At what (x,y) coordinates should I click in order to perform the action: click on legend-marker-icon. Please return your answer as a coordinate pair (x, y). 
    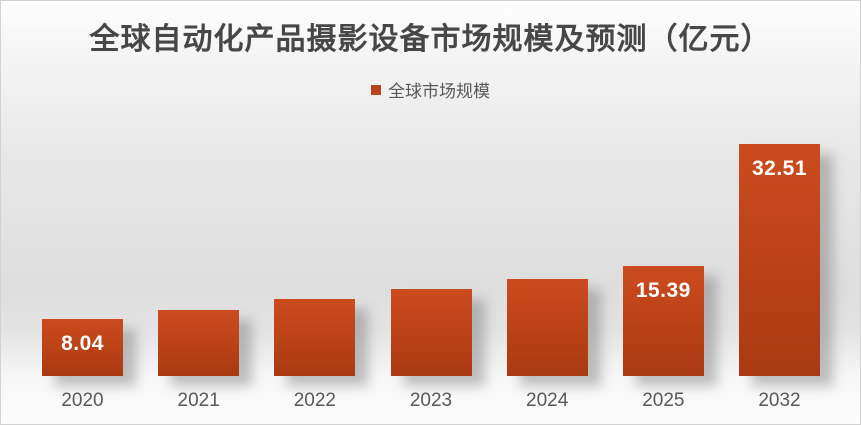
    Looking at the image, I should click on (376, 89).